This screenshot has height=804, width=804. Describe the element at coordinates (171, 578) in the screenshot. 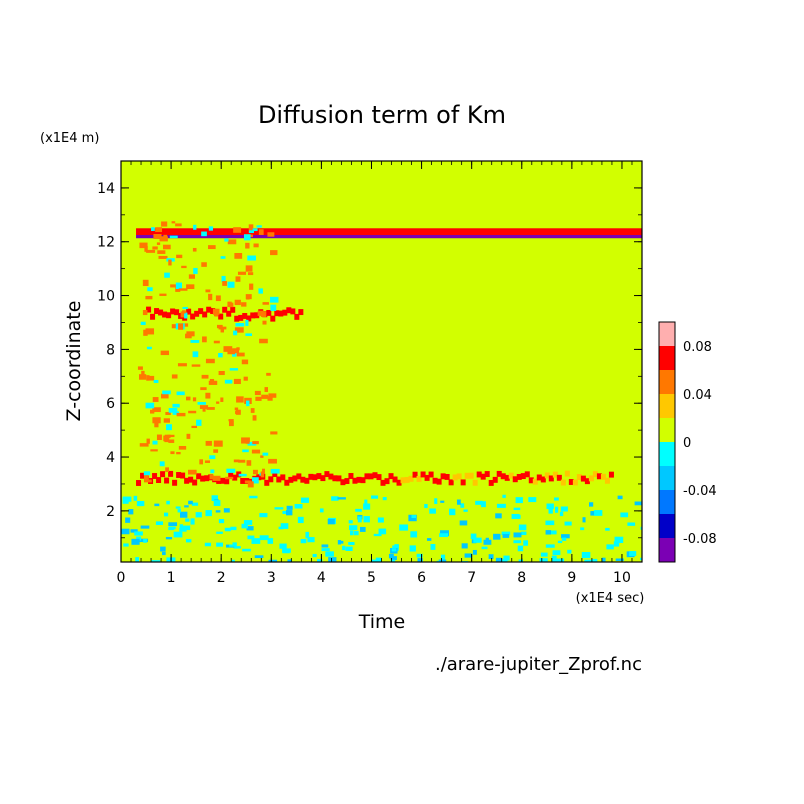

I see `x-tick-label: 1` at that location.